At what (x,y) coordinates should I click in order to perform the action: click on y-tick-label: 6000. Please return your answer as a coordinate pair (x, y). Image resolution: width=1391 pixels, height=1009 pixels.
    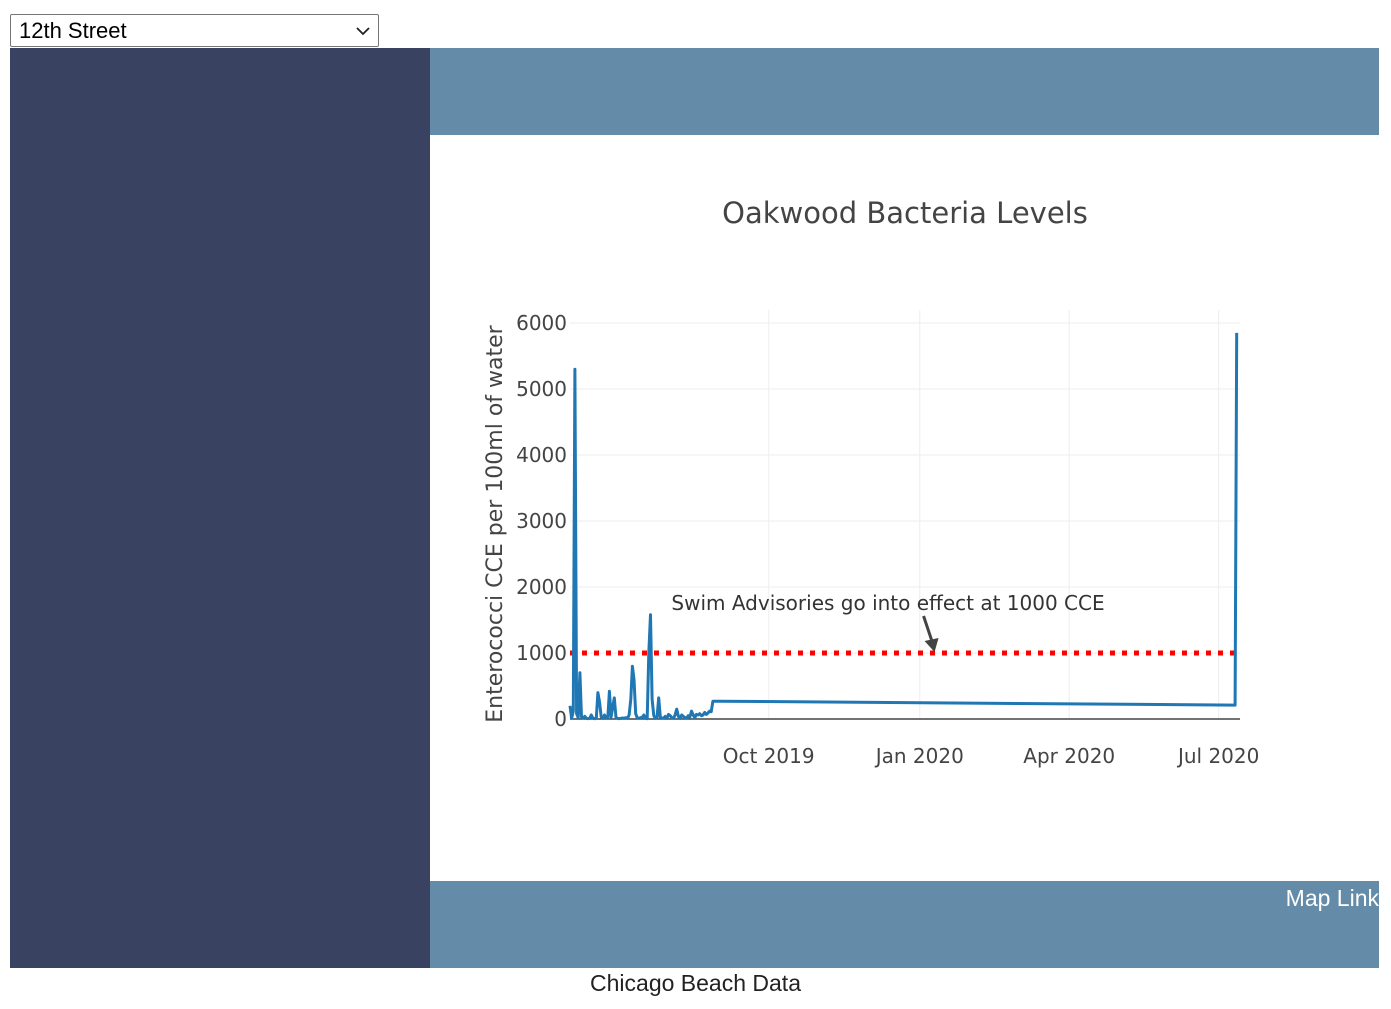
    Looking at the image, I should click on (541, 323).